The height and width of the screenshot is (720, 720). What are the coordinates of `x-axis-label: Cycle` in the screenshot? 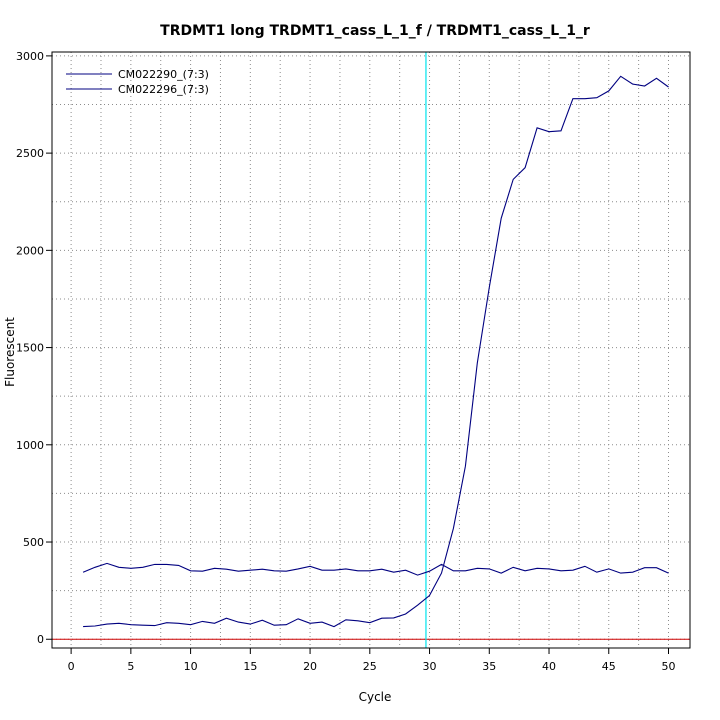 It's located at (375, 697).